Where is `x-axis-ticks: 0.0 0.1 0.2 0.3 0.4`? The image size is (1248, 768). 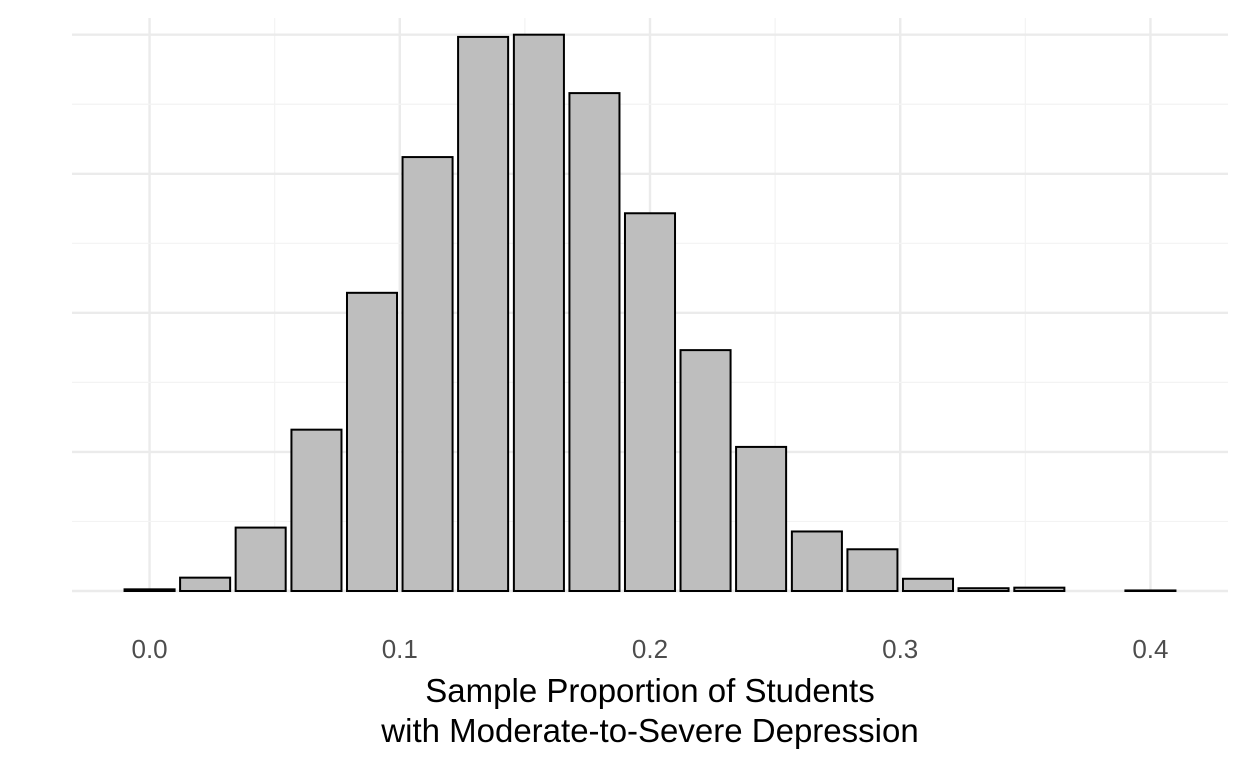 x-axis-ticks: 0.0 0.1 0.2 0.3 0.4 is located at coordinates (649, 649).